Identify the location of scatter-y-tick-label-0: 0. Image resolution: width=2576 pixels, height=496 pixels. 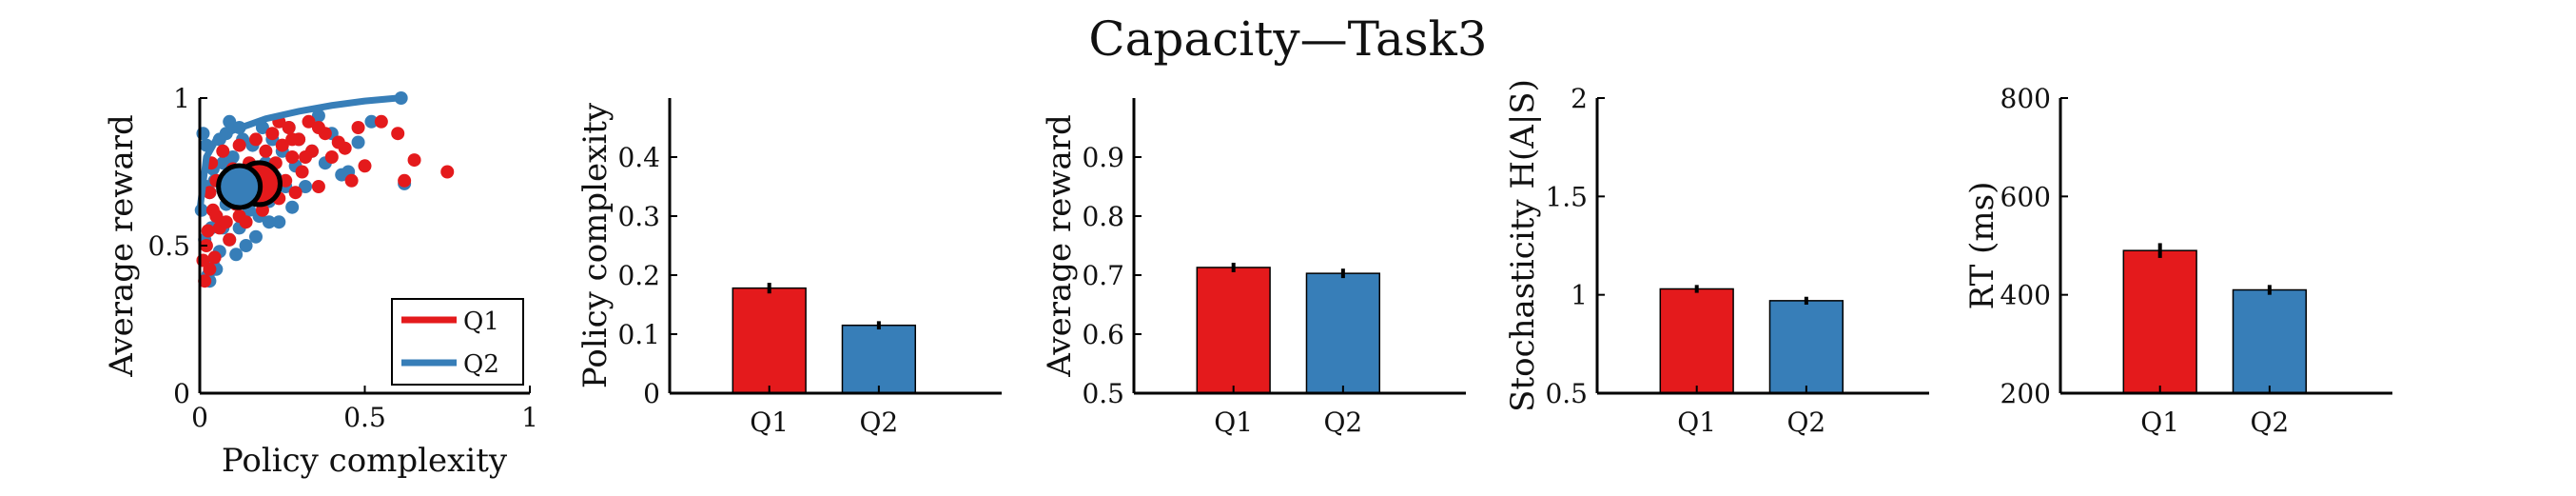
(181, 393).